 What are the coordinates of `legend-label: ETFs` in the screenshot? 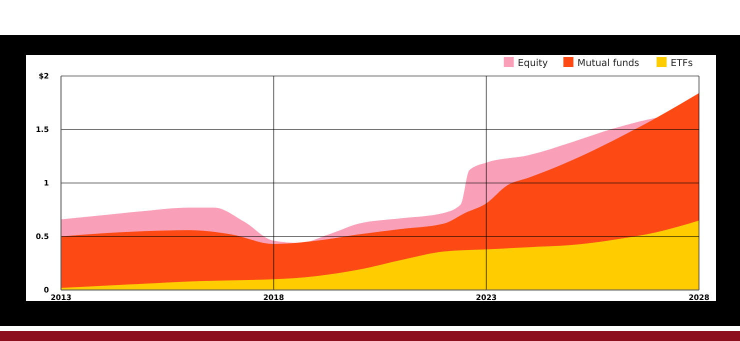 It's located at (681, 63).